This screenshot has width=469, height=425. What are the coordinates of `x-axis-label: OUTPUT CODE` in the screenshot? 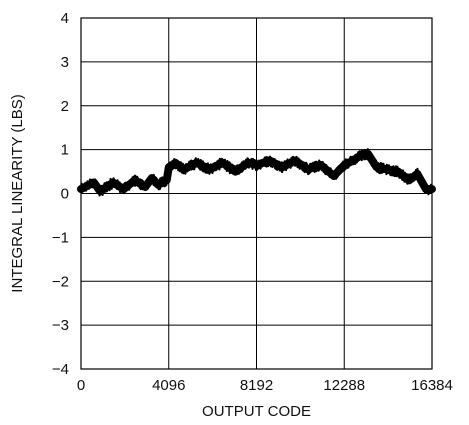 It's located at (256, 411).